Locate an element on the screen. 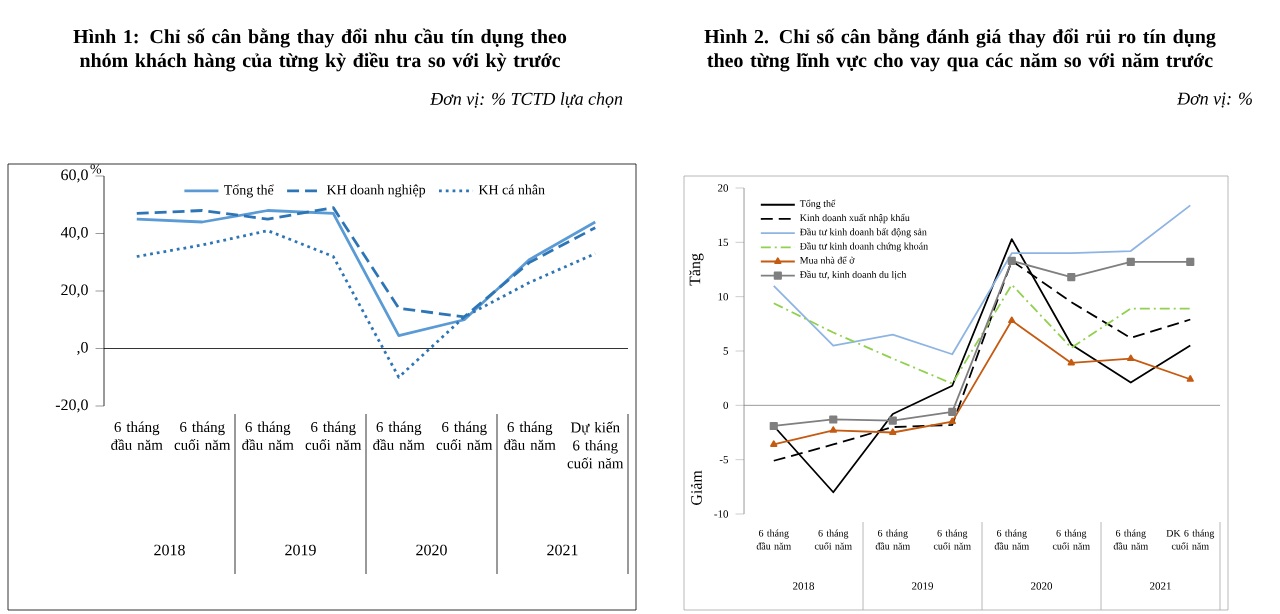 This screenshot has height=614, width=1280. chart-title: Hình 2. Chỉ số cân bằng đánh giá thay đổi rủi ro tín dụng theo từng lĩnh vực cho vay qua các năm so với năm trước is located at coordinates (960, 50).